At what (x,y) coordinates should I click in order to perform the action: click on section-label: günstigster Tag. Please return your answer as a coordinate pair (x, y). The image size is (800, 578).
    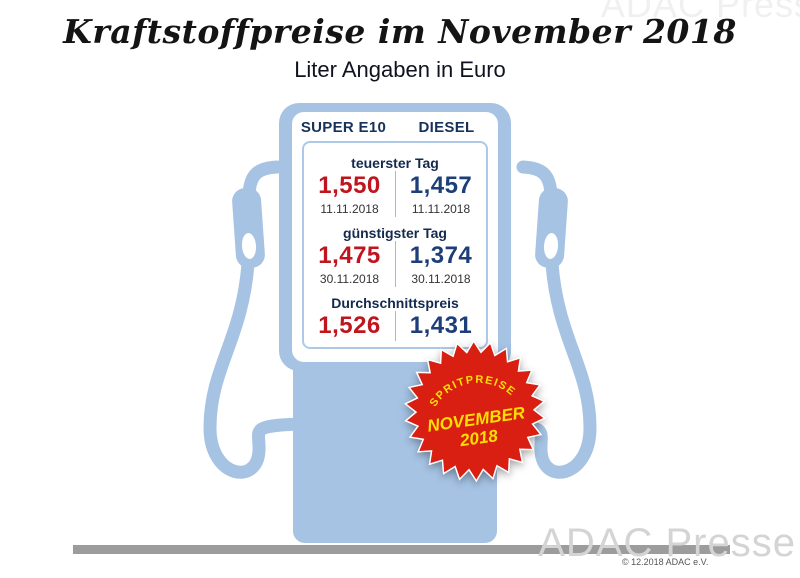
    Looking at the image, I should click on (395, 233).